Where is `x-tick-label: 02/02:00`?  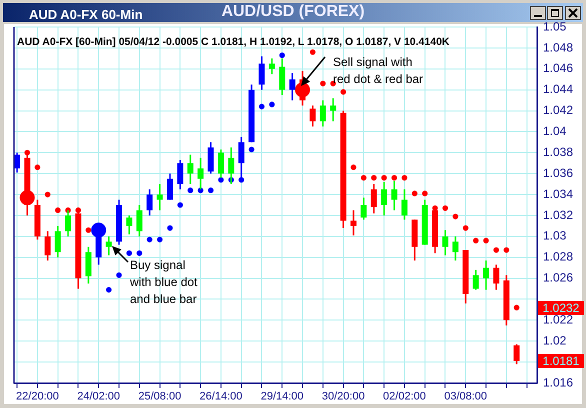 x-tick-label: 02/02:00 is located at coordinates (404, 396).